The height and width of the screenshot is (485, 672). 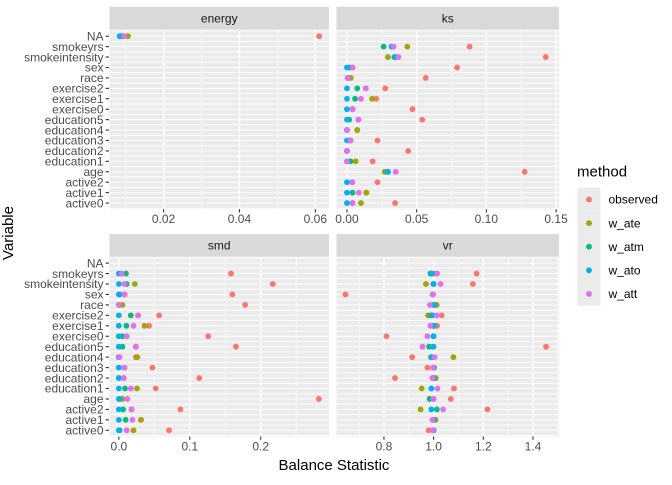 What do you see at coordinates (118, 294) in the screenshot?
I see `point-smd-sex-w_ato` at bounding box center [118, 294].